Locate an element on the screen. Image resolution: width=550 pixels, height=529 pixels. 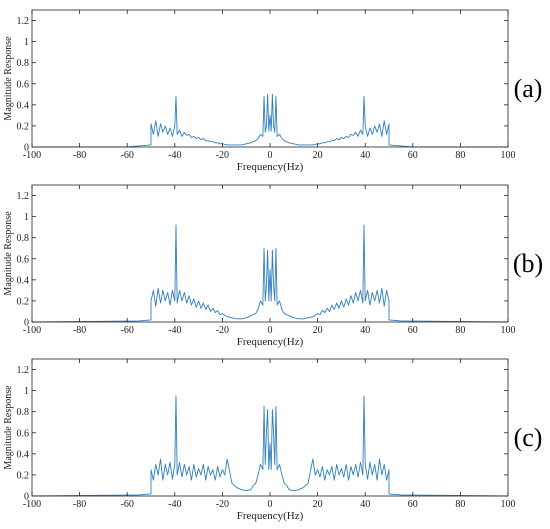
panel-label: (c) is located at coordinates (528, 437).